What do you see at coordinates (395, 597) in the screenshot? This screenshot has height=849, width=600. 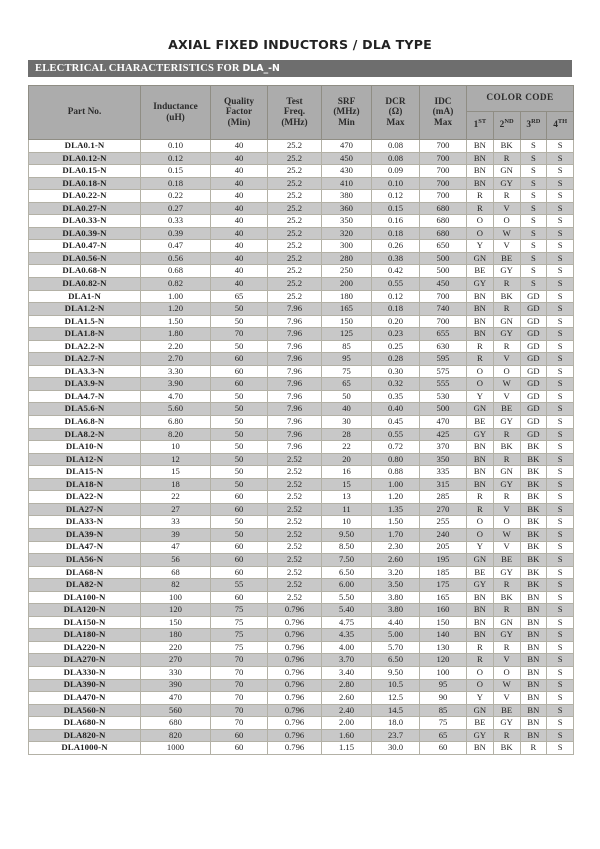 I see `cell-dcr: 3.80` at bounding box center [395, 597].